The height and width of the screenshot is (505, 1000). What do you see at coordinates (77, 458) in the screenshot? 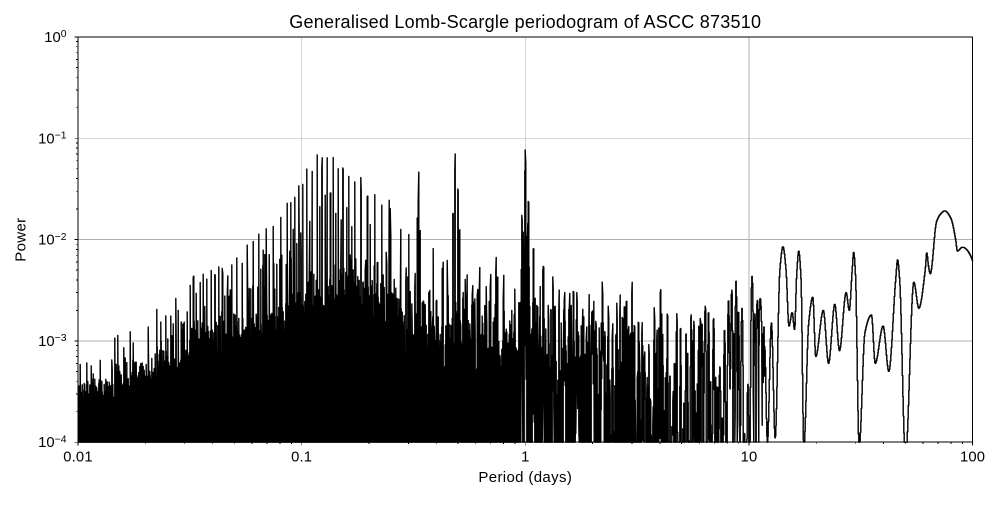
I see `svg-text: 0.01` at bounding box center [77, 458].